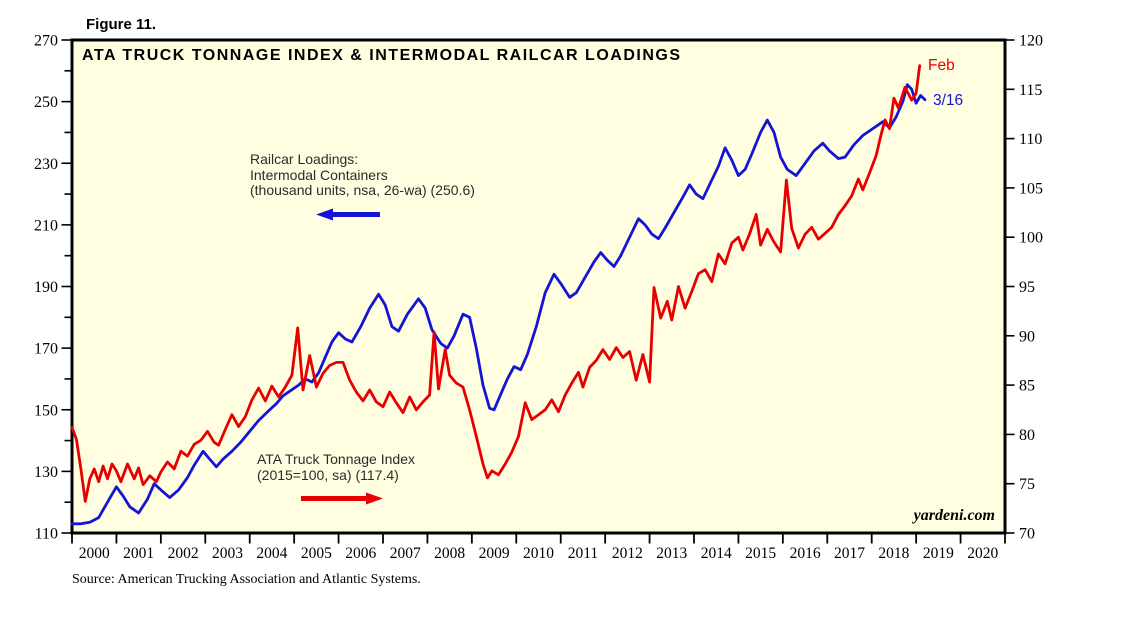 This screenshot has width=1138, height=621. Describe the element at coordinates (46, 41) in the screenshot. I see `left-axis-label: 270` at that location.